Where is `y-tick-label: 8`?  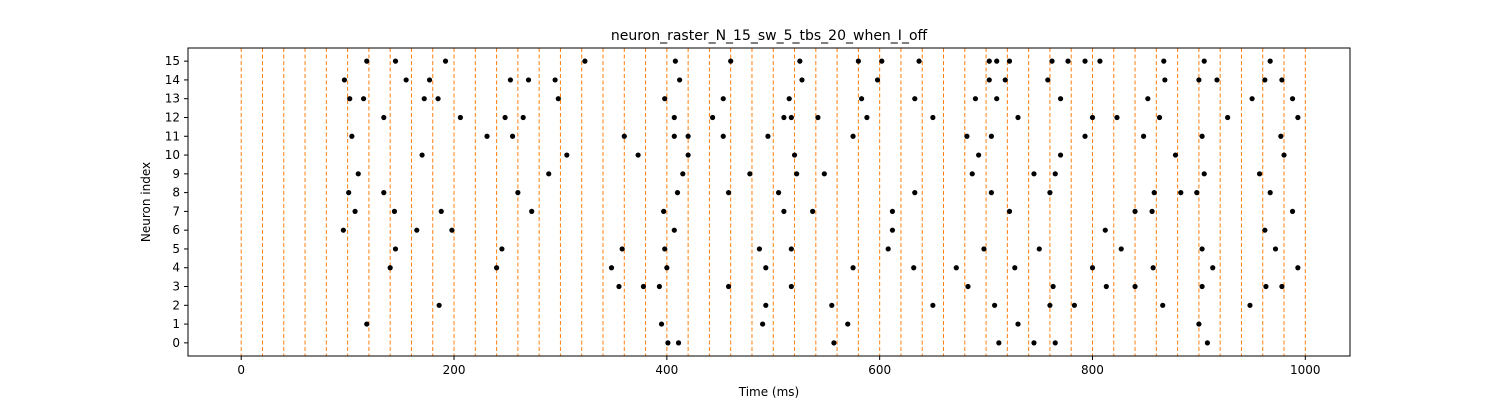 y-tick-label: 8 is located at coordinates (176, 193).